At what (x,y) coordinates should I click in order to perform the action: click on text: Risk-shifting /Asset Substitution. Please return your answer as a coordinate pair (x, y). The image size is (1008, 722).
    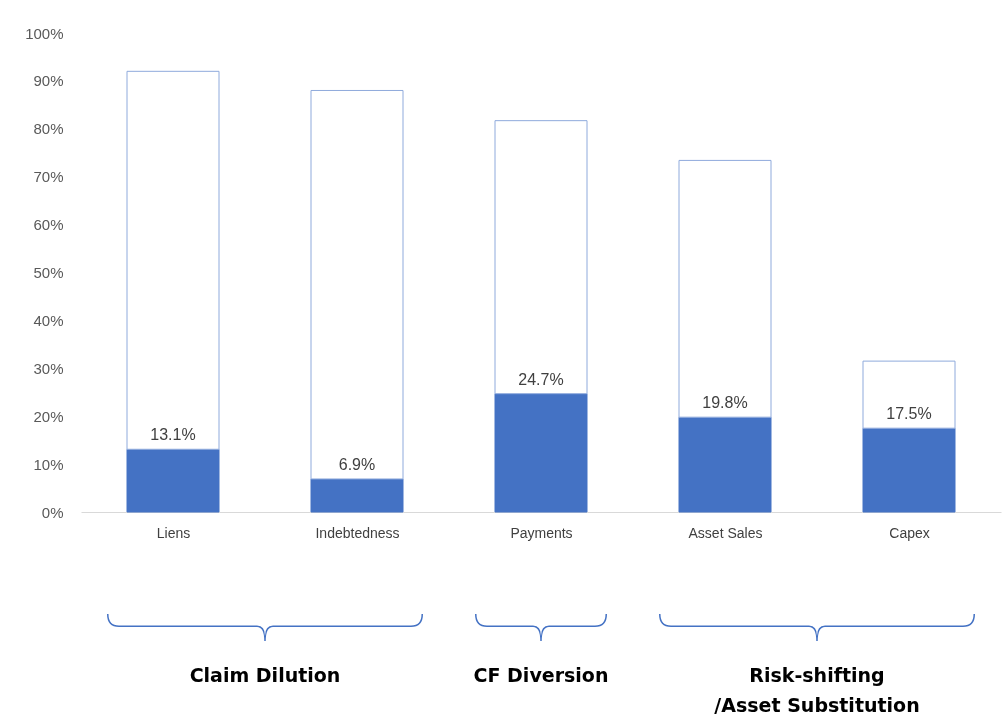
    Looking at the image, I should click on (817, 690).